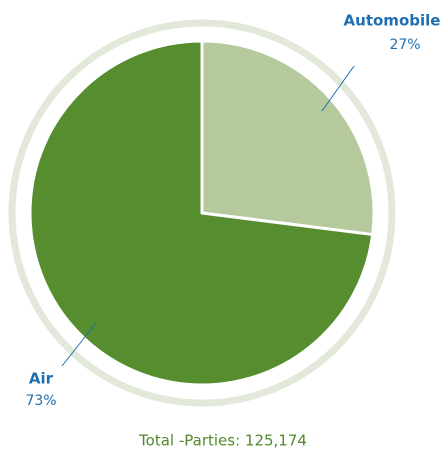  What do you see at coordinates (392, 21) in the screenshot?
I see `slice-label: Automobile` at bounding box center [392, 21].